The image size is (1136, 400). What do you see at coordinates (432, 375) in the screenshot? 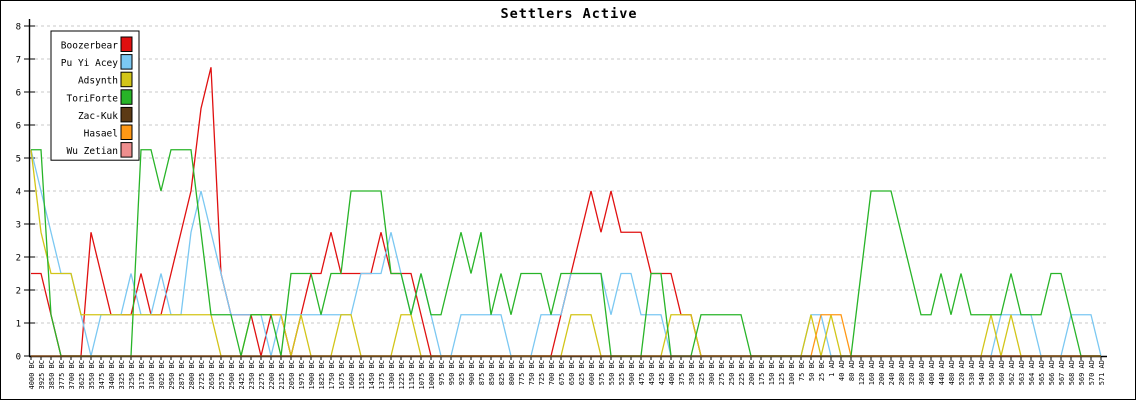
I see `x-tick-label: 1000 BC` at bounding box center [432, 375].